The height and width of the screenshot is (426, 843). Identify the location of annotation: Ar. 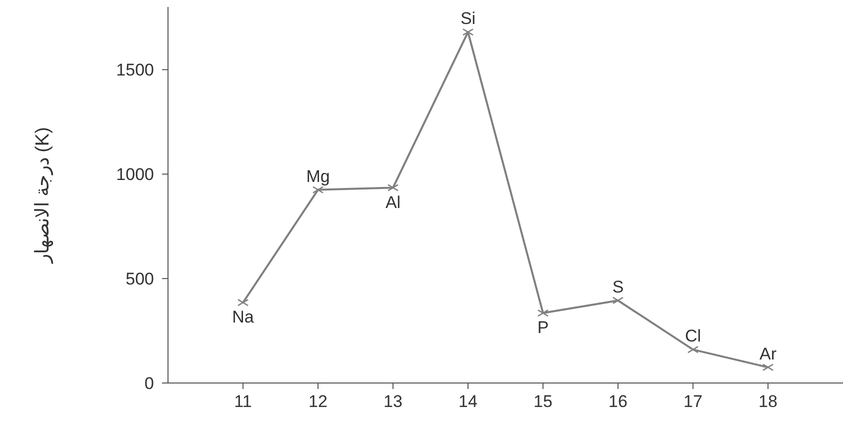
(768, 354).